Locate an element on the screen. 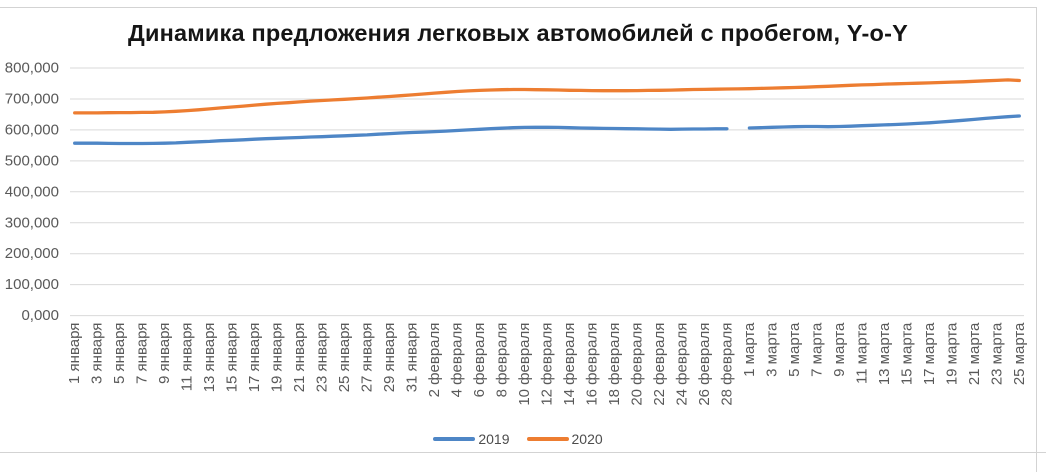 This screenshot has width=1046, height=472. x-tick-label: 1 марта is located at coordinates (749, 349).